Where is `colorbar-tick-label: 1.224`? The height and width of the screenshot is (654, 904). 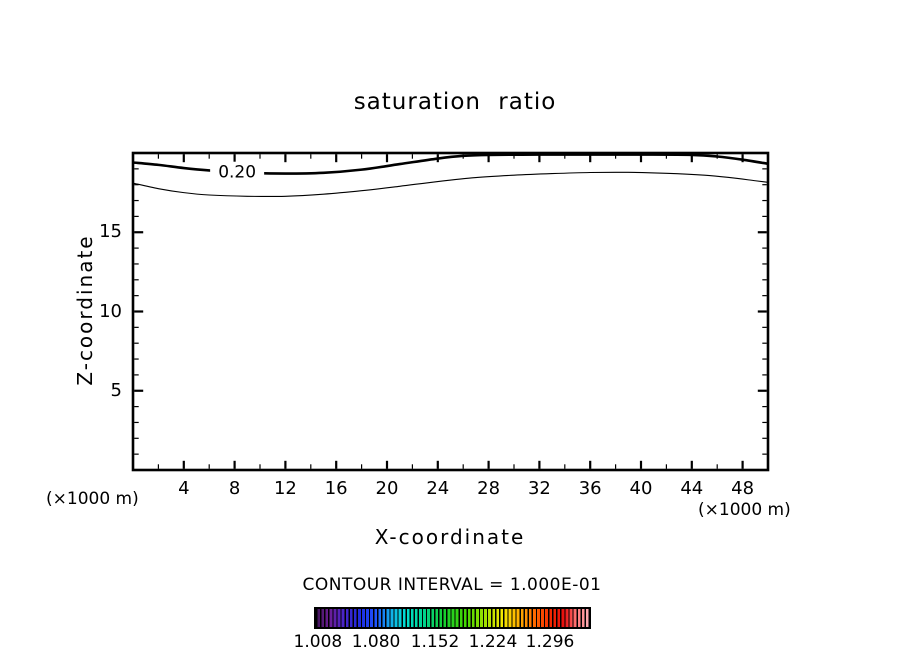
colorbar-tick-label: 1.224 is located at coordinates (493, 642).